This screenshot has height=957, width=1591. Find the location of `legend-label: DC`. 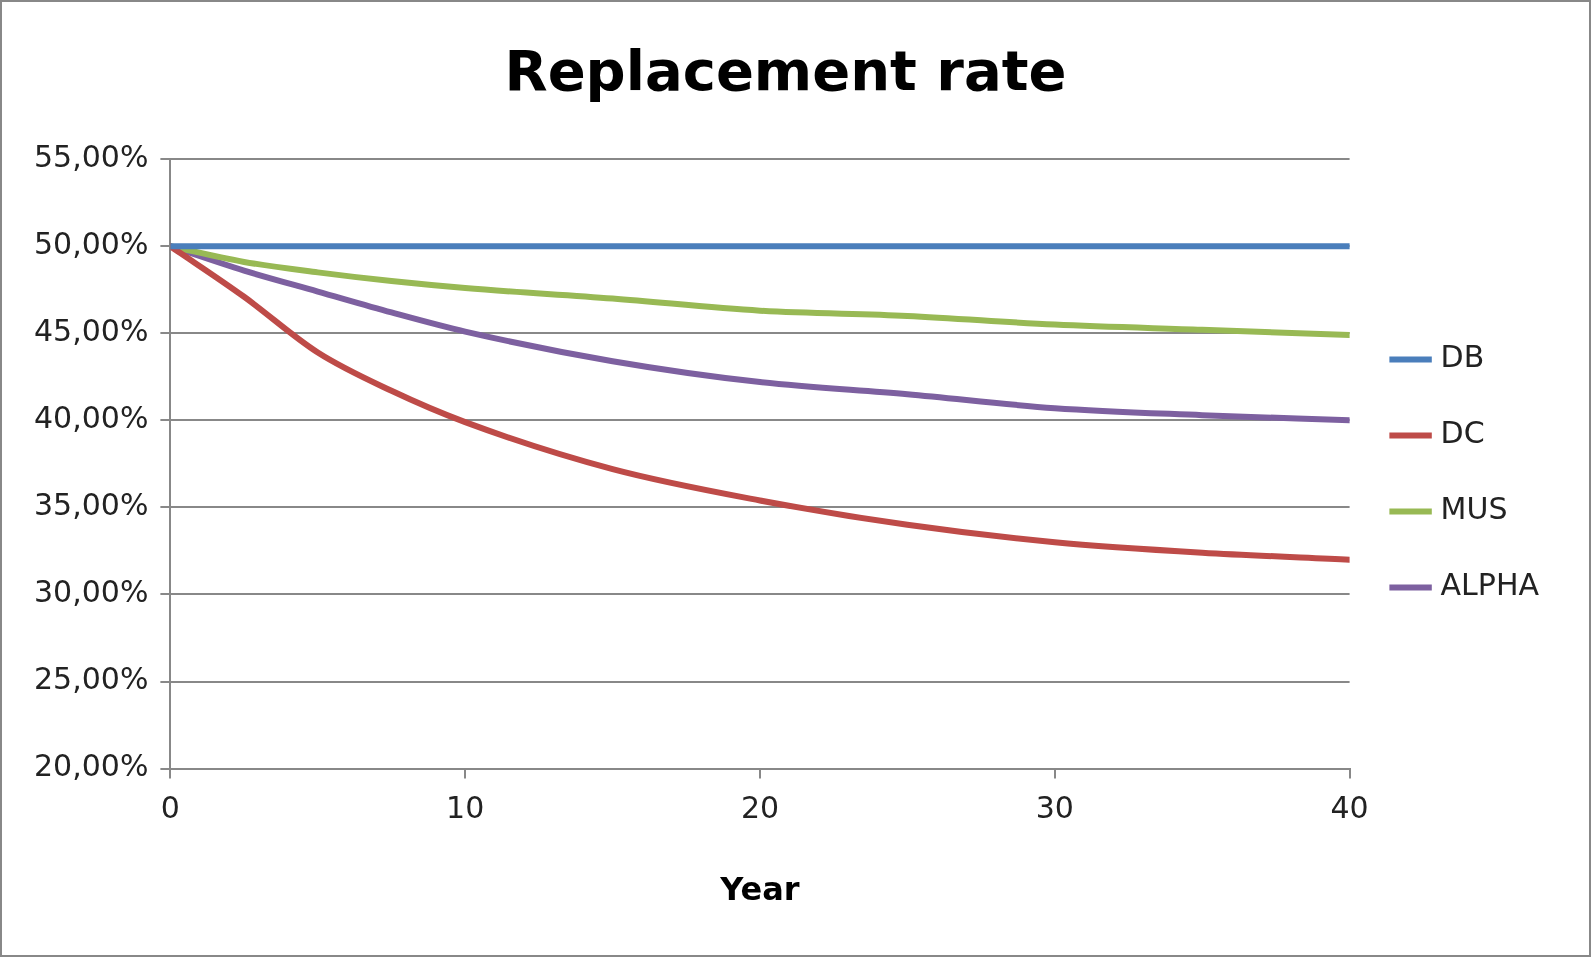

legend-label: DC is located at coordinates (1462, 433).